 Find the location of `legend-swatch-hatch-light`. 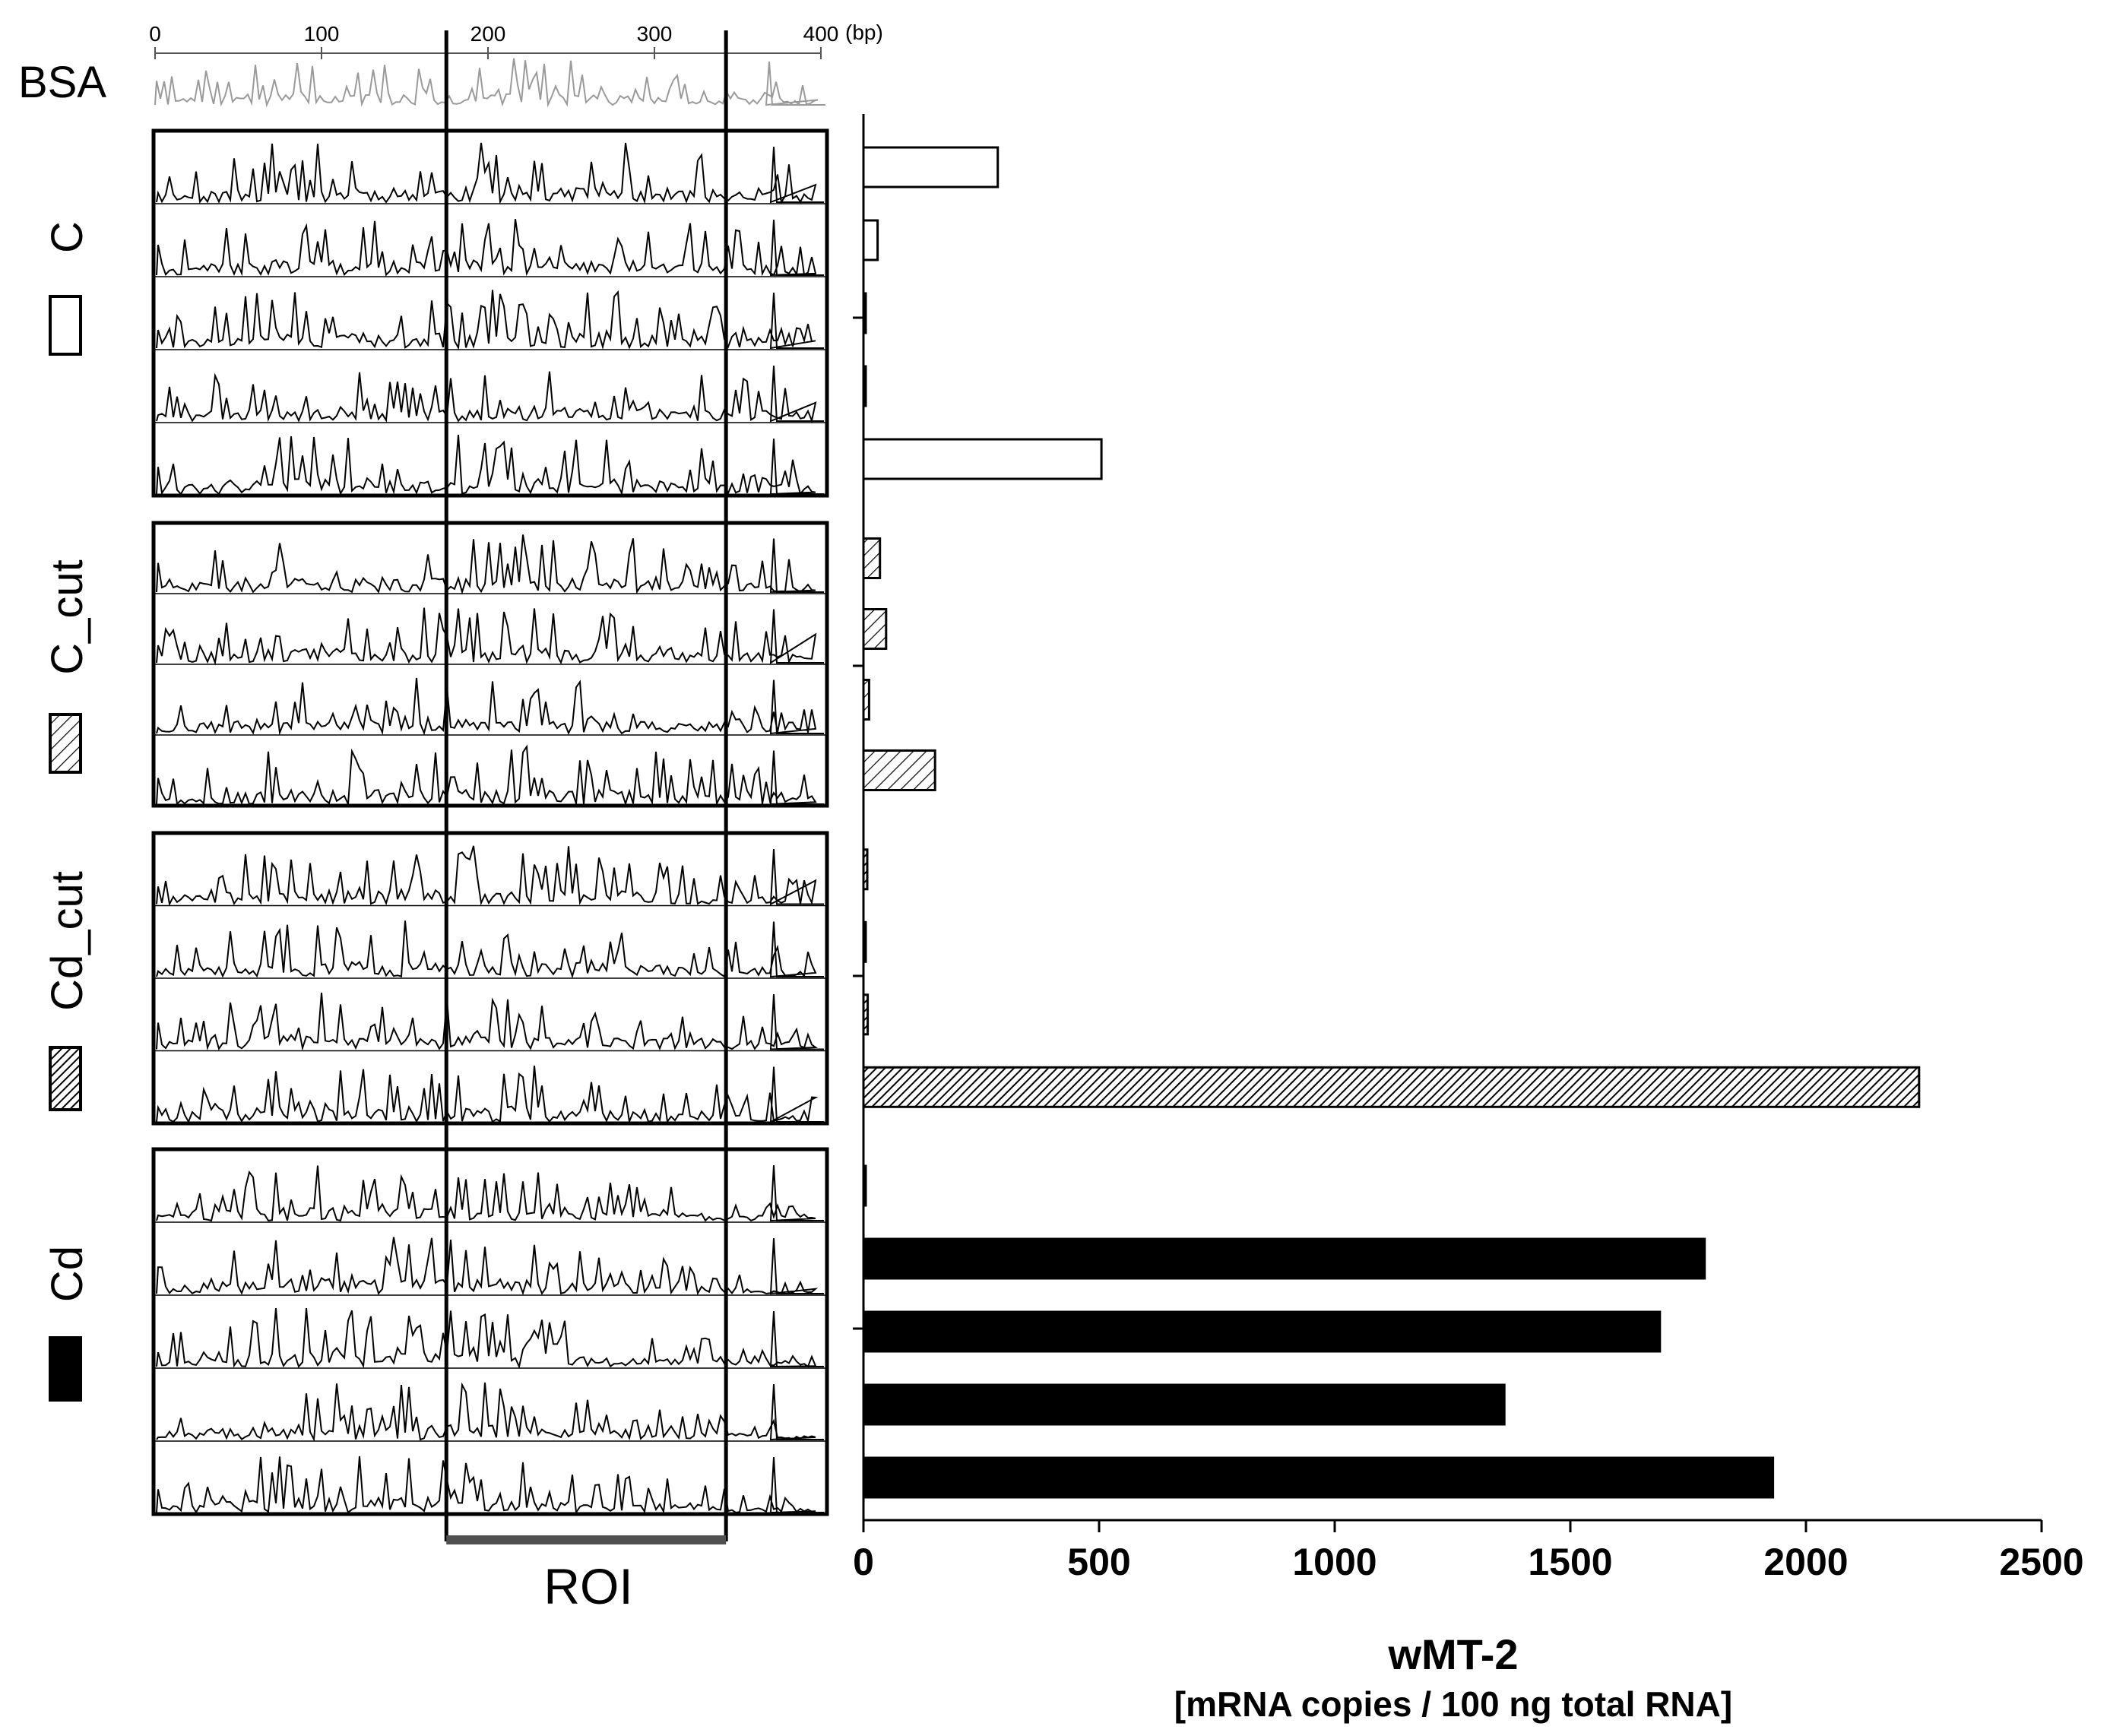

legend-swatch-hatch-light is located at coordinates (65, 743).